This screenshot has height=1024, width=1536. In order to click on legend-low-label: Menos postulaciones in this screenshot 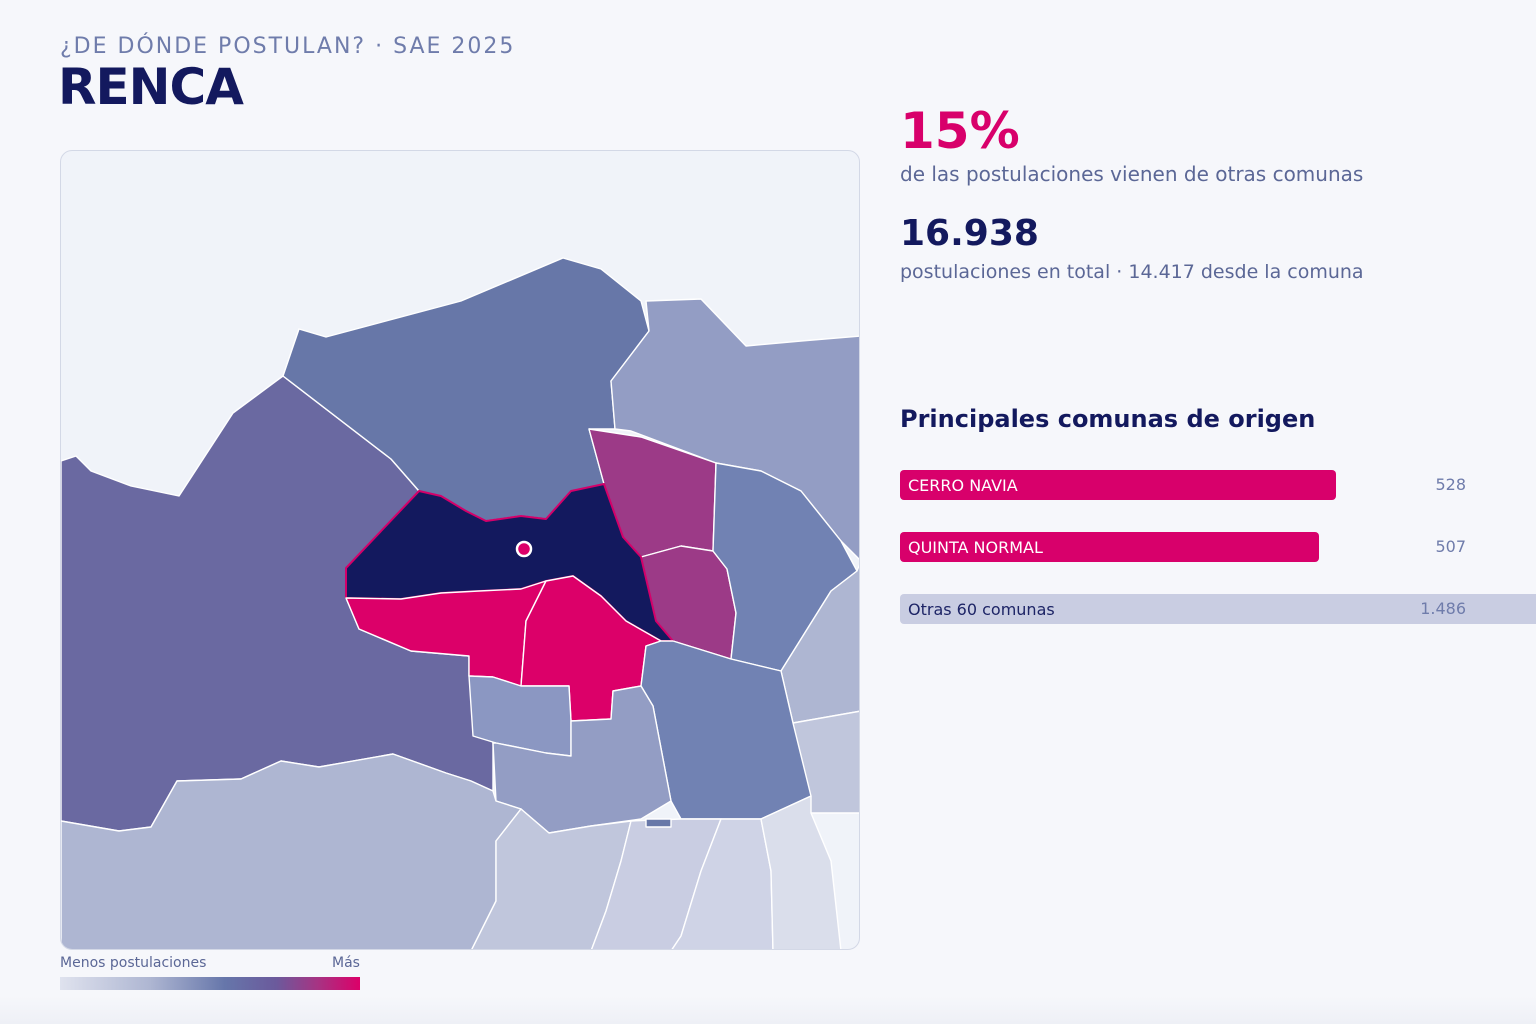, I will do `click(133, 963)`.